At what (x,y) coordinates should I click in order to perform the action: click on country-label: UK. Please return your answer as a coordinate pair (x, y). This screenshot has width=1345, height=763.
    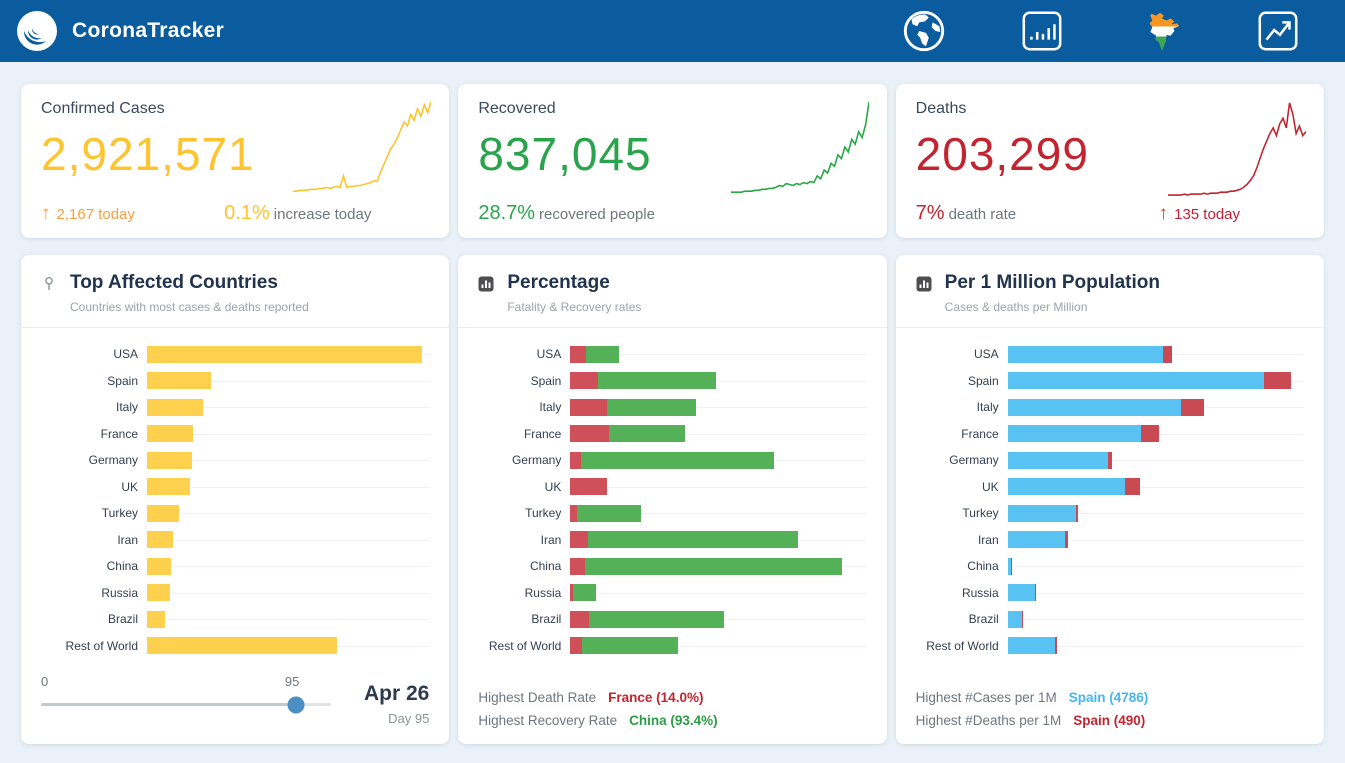
    Looking at the image, I should click on (129, 486).